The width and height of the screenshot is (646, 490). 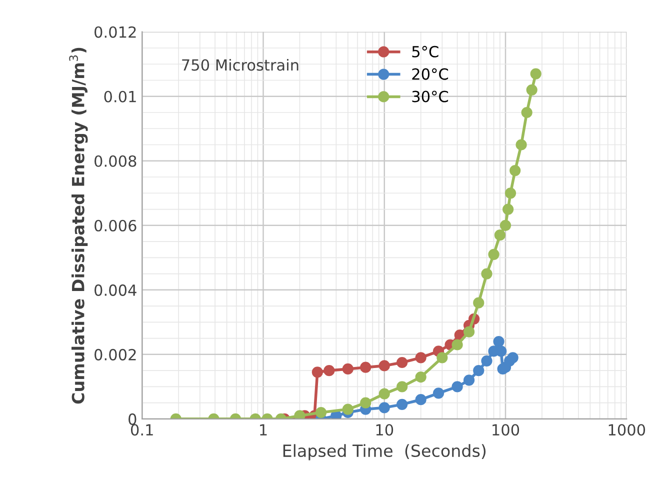 I want to click on y-tick-label: 0.002, so click(x=115, y=354).